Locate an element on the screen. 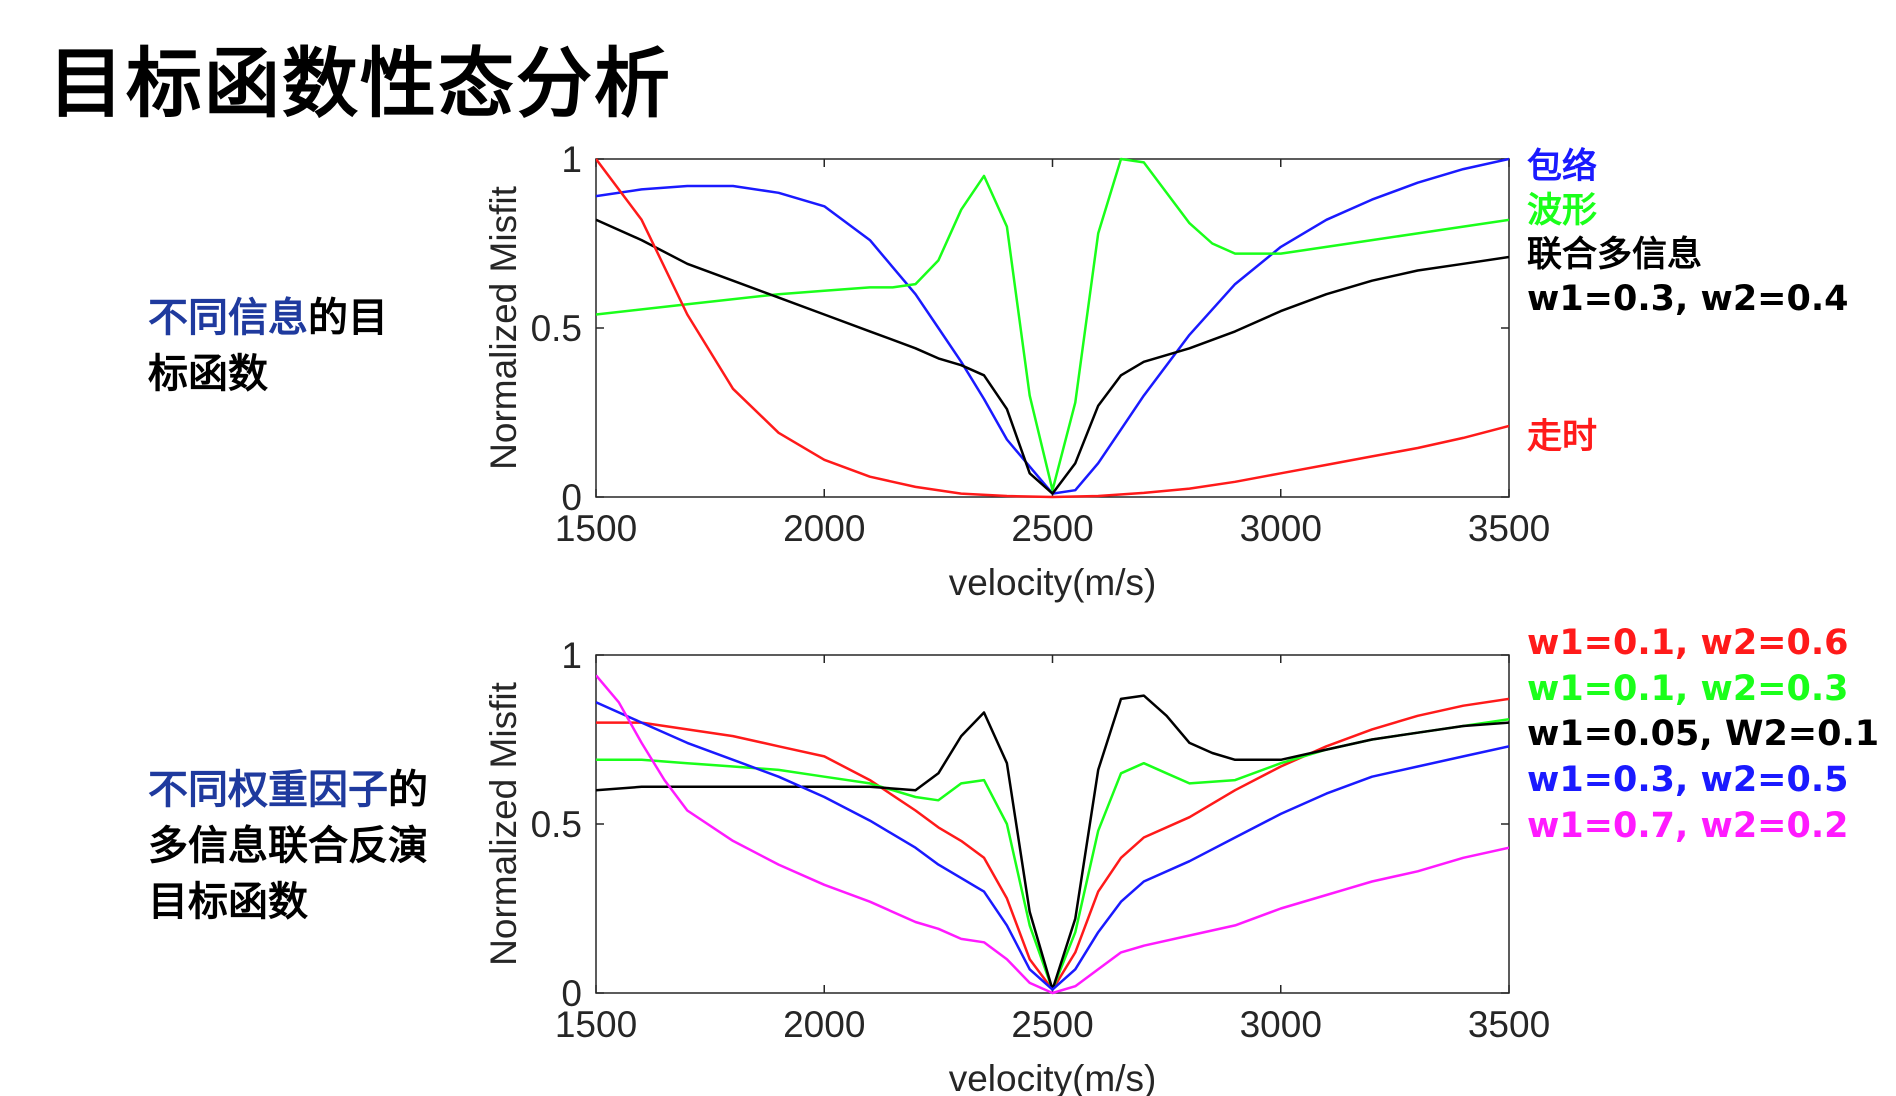  caption-top: 不同信息的目 标函数 is located at coordinates (268, 346).